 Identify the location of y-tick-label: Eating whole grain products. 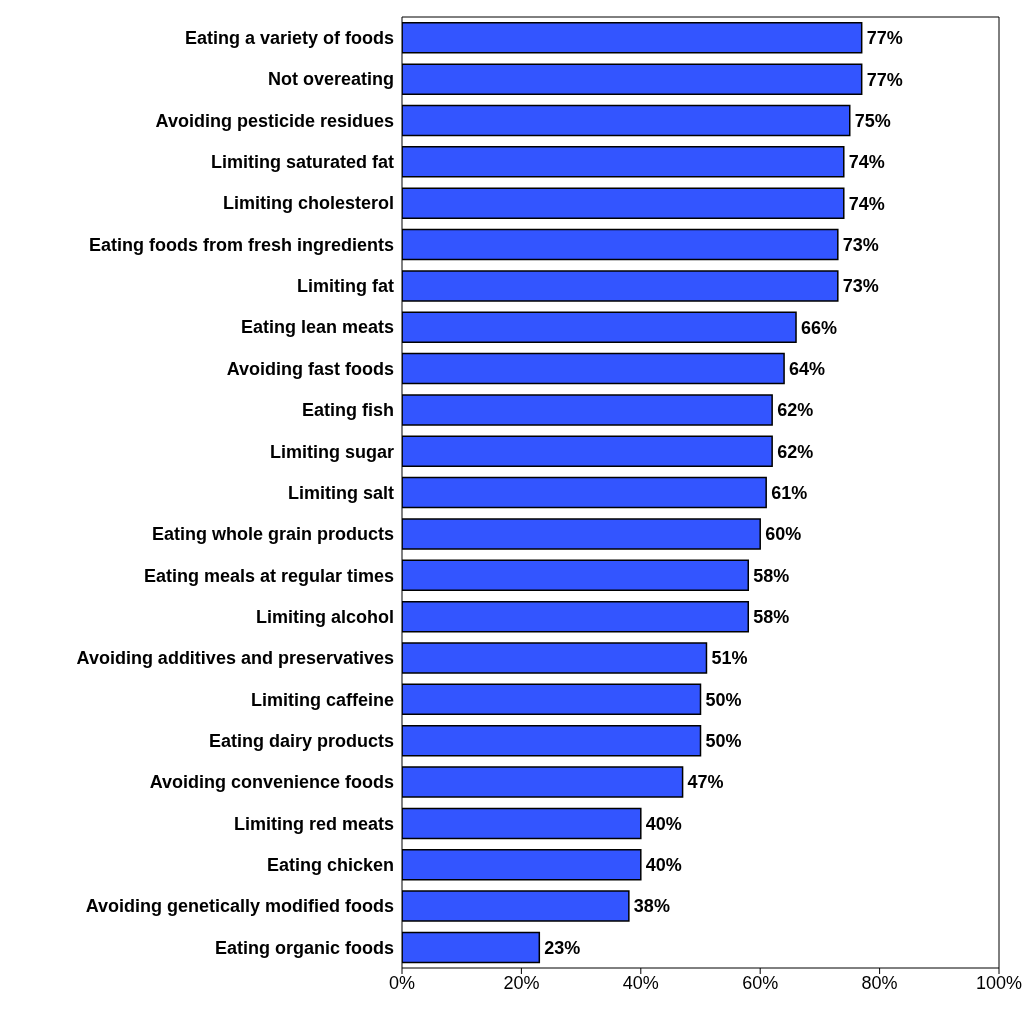
(272, 534).